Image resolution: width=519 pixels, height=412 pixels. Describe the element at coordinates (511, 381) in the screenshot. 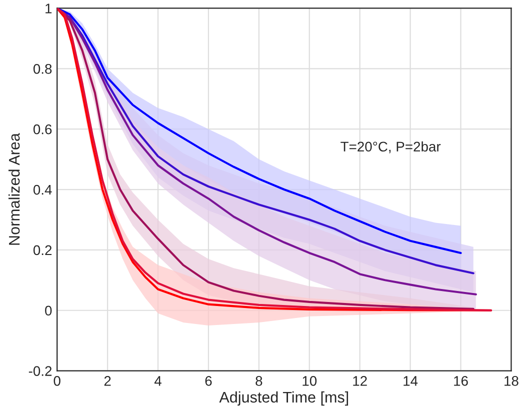

I see `x-tick-label: 18` at that location.